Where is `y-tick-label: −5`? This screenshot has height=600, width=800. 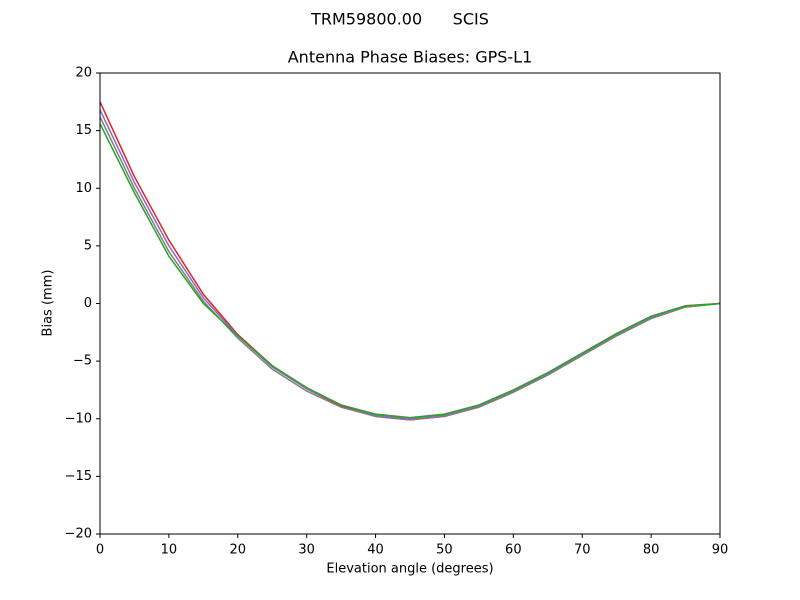
y-tick-label: −5 is located at coordinates (82, 361).